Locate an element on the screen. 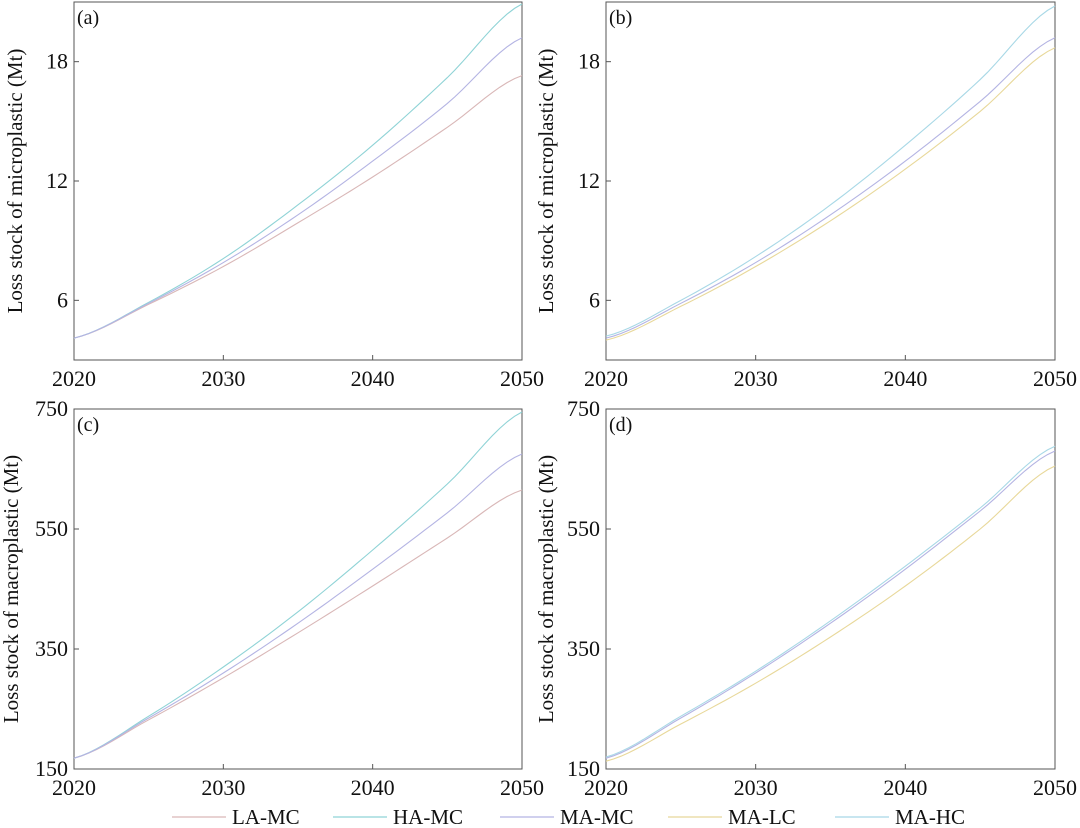 Image resolution: width=1080 pixels, height=828 pixels. legend-label: MA-LC is located at coordinates (762, 816).